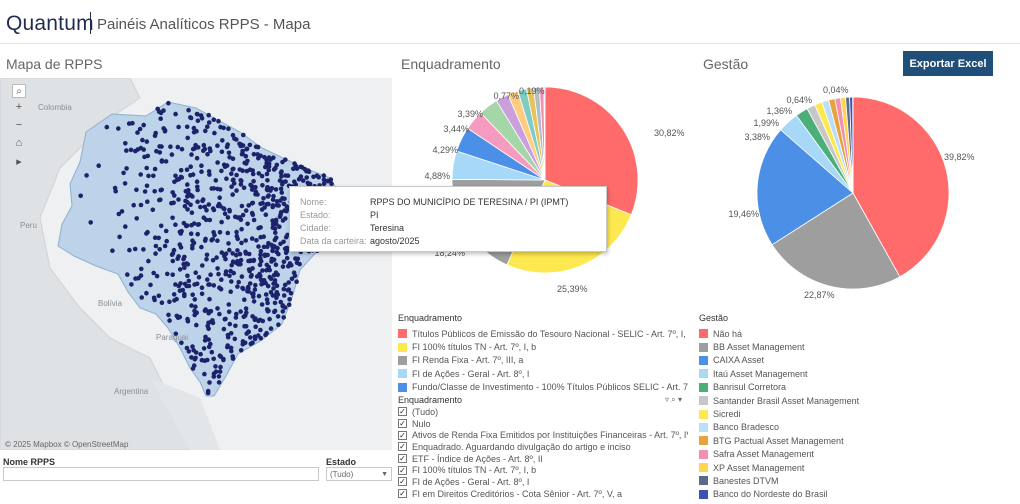 Image resolution: width=1020 pixels, height=504 pixels. Describe the element at coordinates (543, 412) in the screenshot. I see `filter-checkbox-item: ✓ (Tudo)` at that location.